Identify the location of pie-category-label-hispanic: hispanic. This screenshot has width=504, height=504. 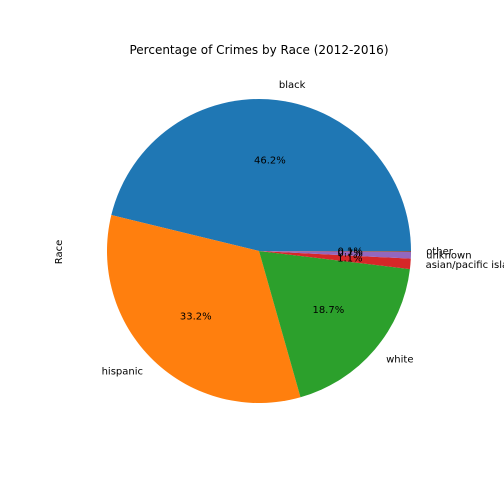
(122, 371).